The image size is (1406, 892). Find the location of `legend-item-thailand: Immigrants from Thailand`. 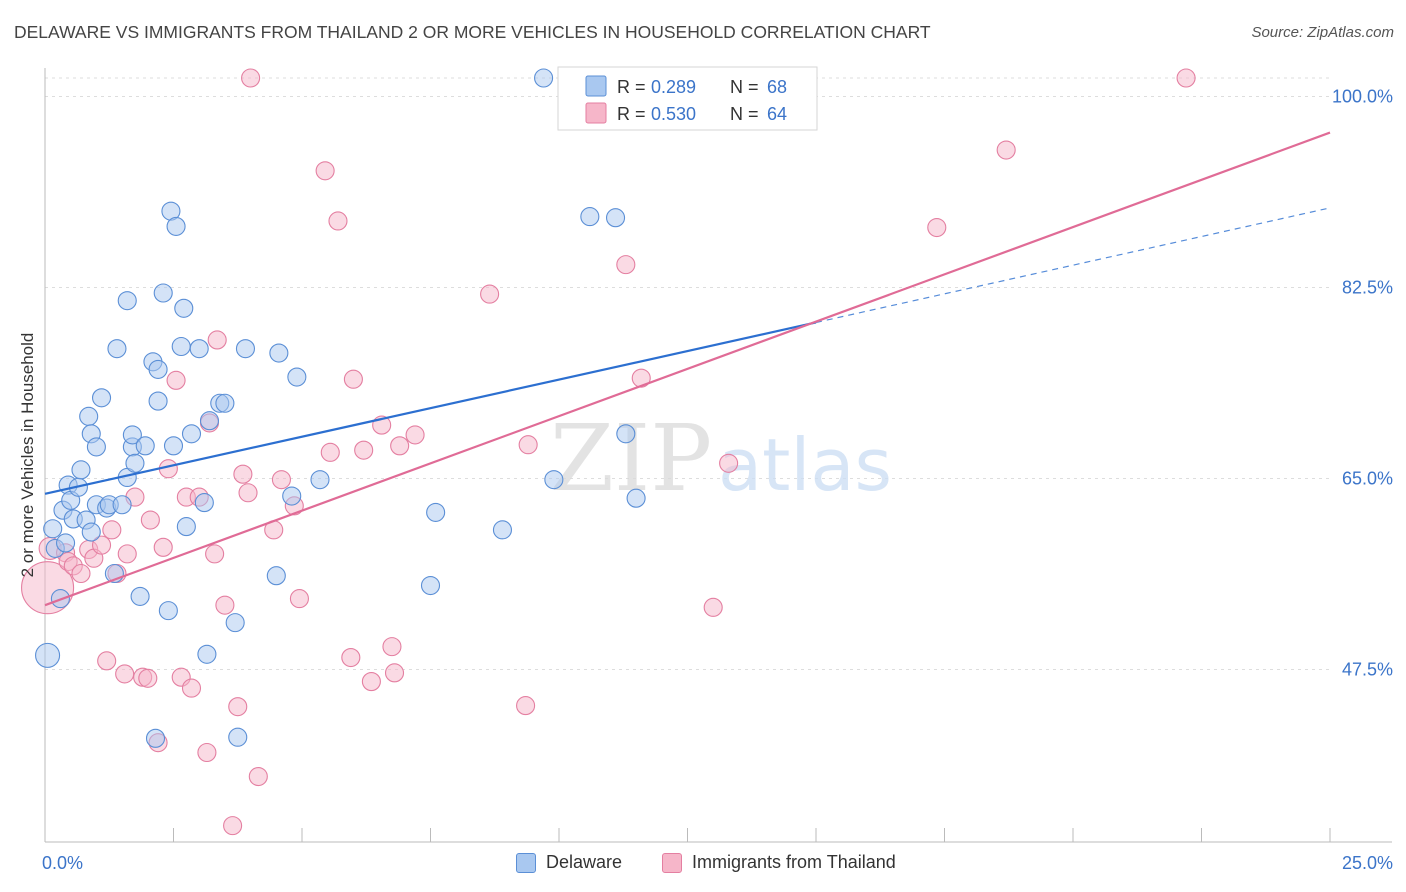

legend-item-thailand: Immigrants from Thailand is located at coordinates (779, 862).